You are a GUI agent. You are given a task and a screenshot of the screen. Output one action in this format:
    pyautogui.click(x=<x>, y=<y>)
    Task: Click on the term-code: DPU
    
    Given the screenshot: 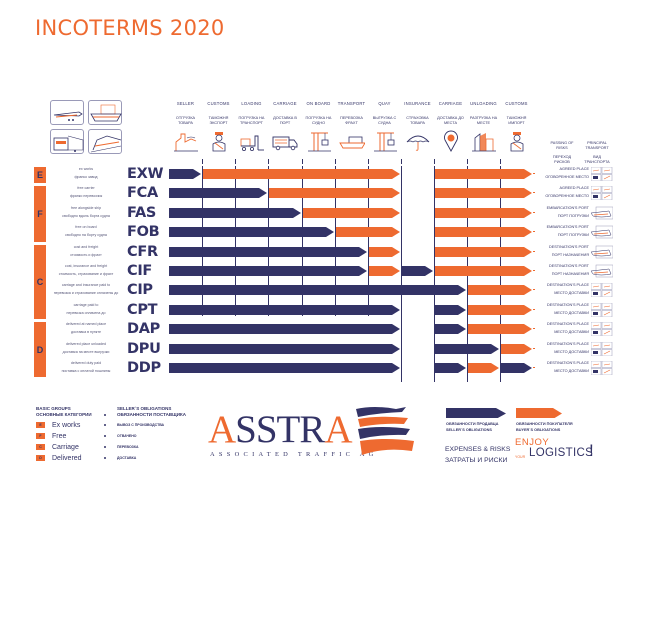 What is the action you would take?
    pyautogui.click(x=144, y=348)
    